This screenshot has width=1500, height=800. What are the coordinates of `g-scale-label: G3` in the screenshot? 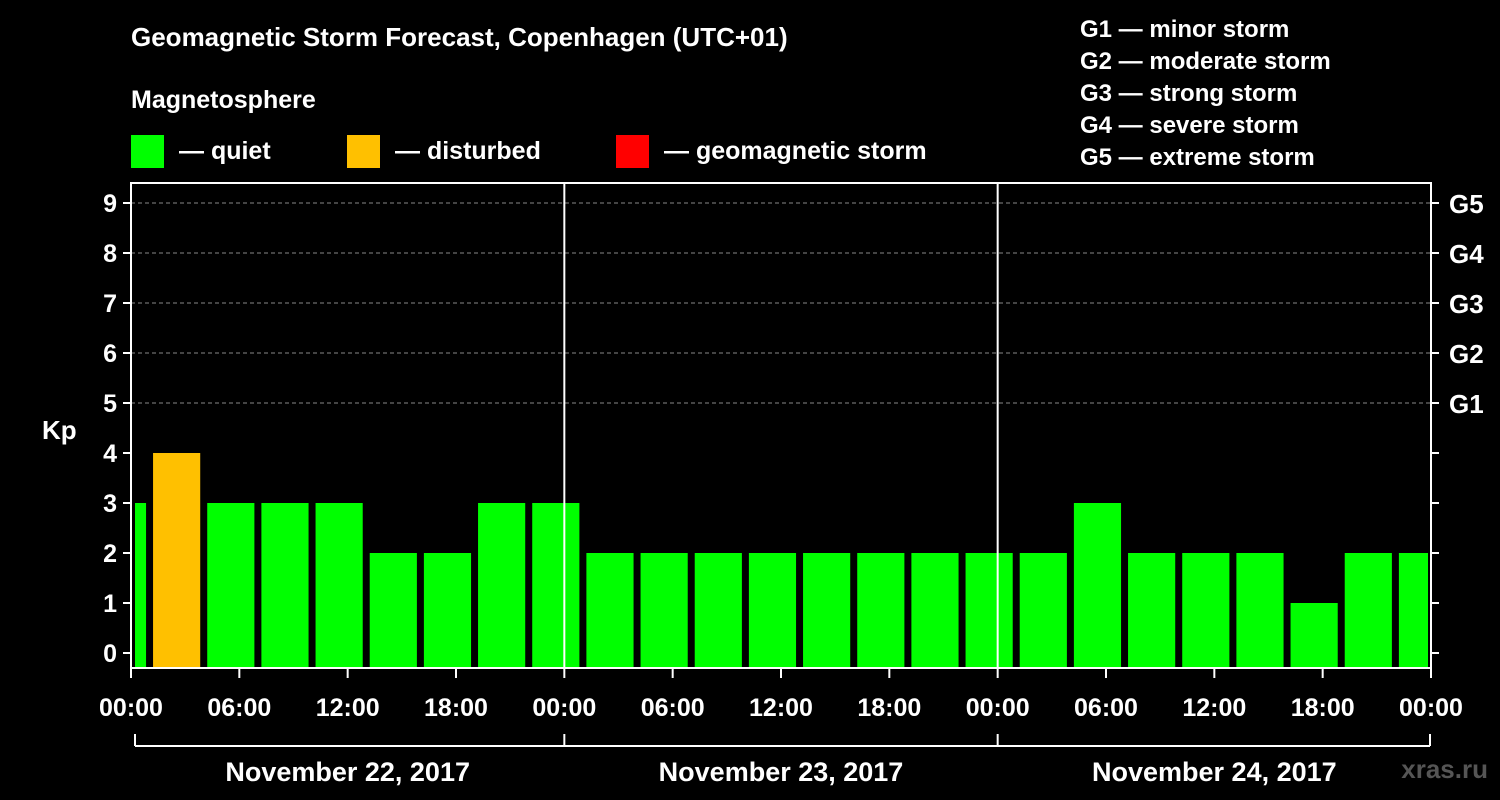 It's located at (1466, 304).